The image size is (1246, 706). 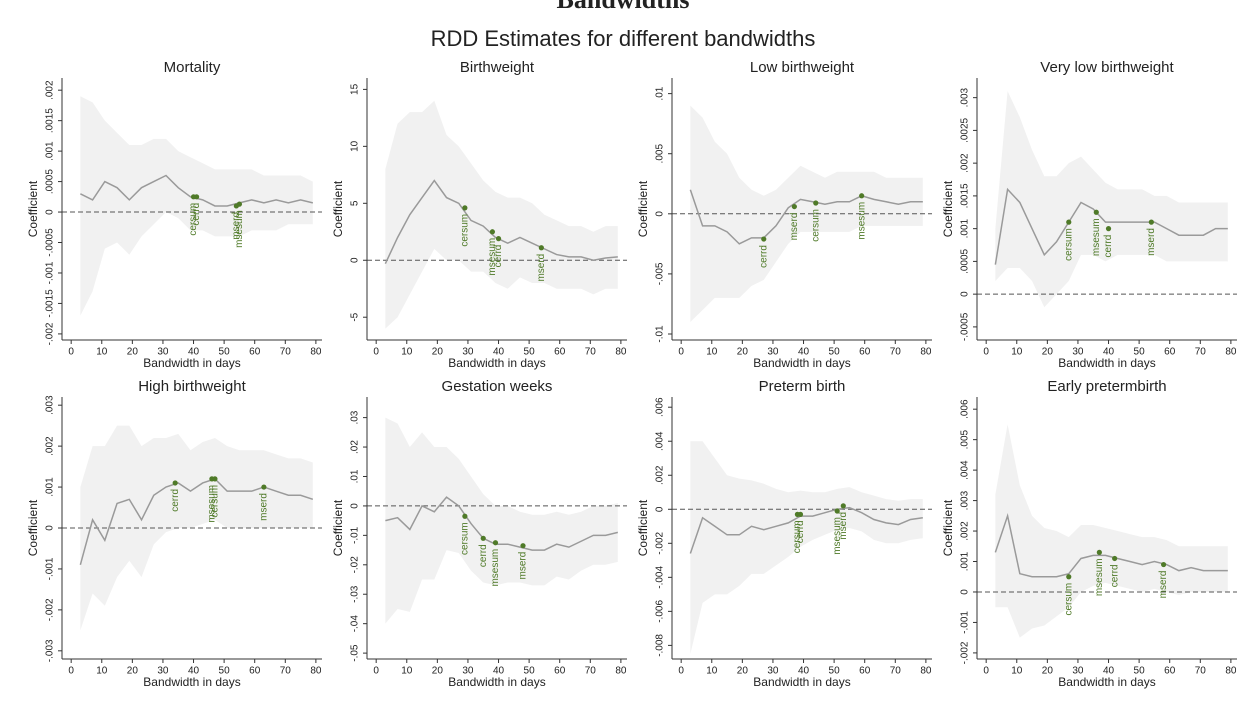 What do you see at coordinates (194, 352) in the screenshot?
I see `x-tick-label: 40` at bounding box center [194, 352].